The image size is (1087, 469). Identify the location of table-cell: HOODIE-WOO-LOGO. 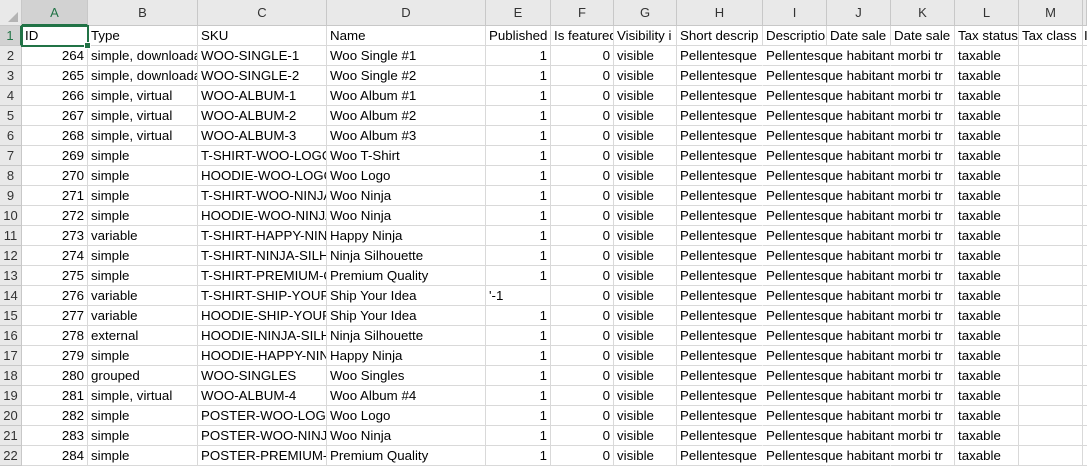
(262, 176).